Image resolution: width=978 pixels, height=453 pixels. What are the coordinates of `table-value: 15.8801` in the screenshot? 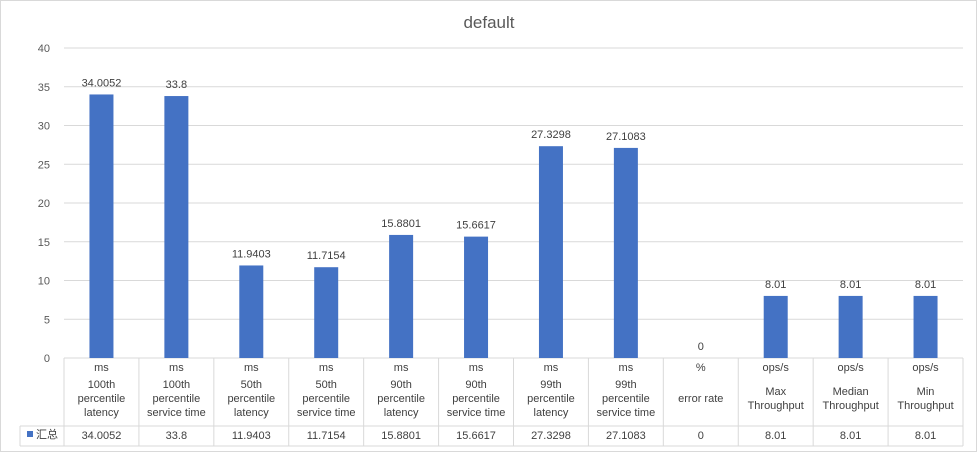 It's located at (401, 436).